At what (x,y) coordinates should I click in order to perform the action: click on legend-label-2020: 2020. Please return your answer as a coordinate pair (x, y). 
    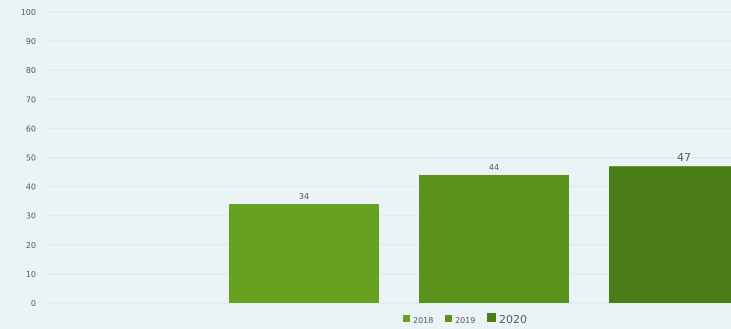
    Looking at the image, I should click on (513, 319).